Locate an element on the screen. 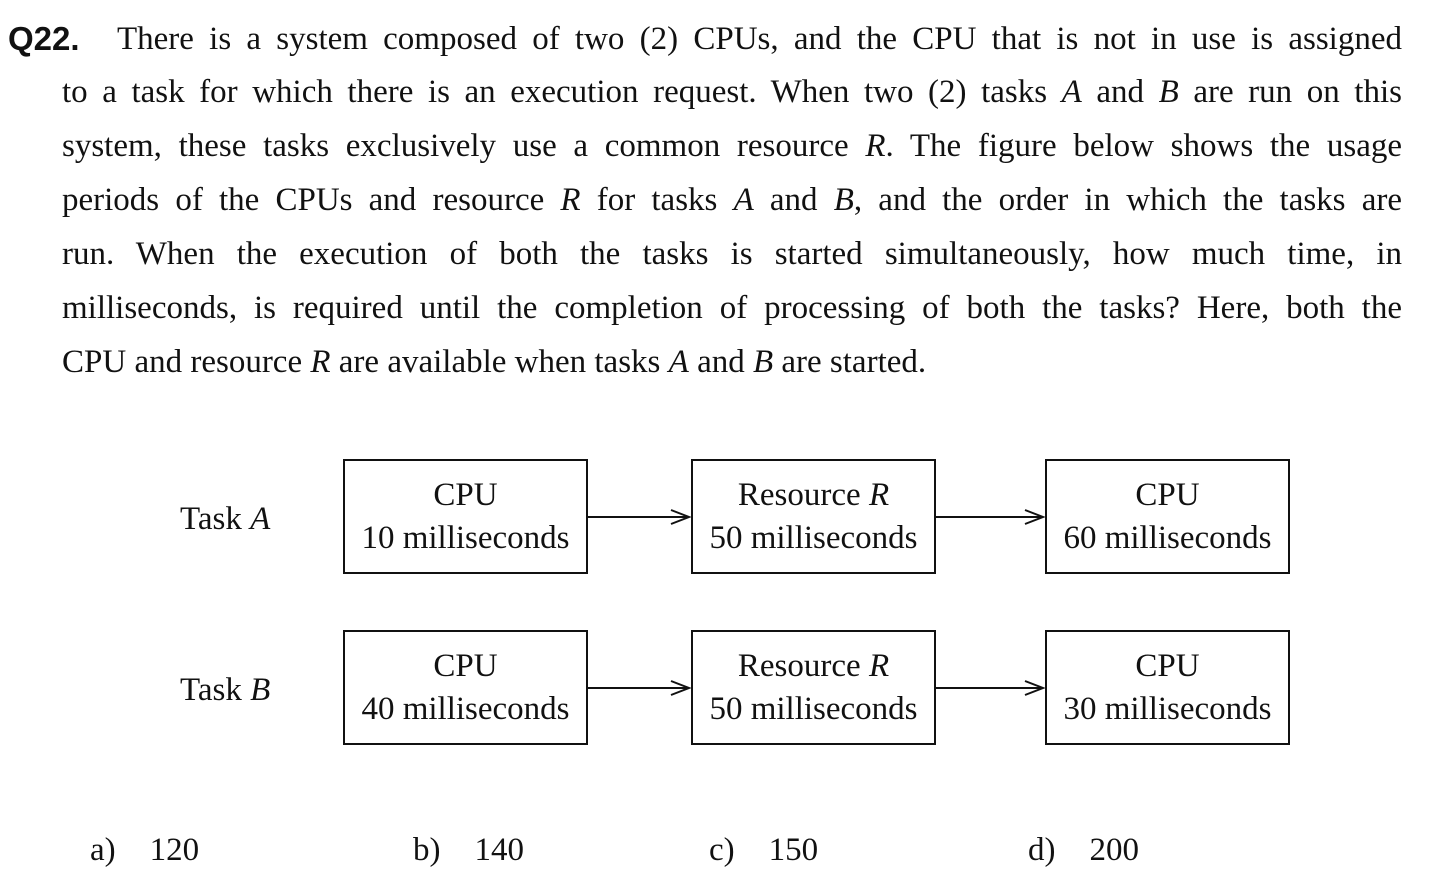 The height and width of the screenshot is (892, 1450). task-label-var: A is located at coordinates (260, 519).